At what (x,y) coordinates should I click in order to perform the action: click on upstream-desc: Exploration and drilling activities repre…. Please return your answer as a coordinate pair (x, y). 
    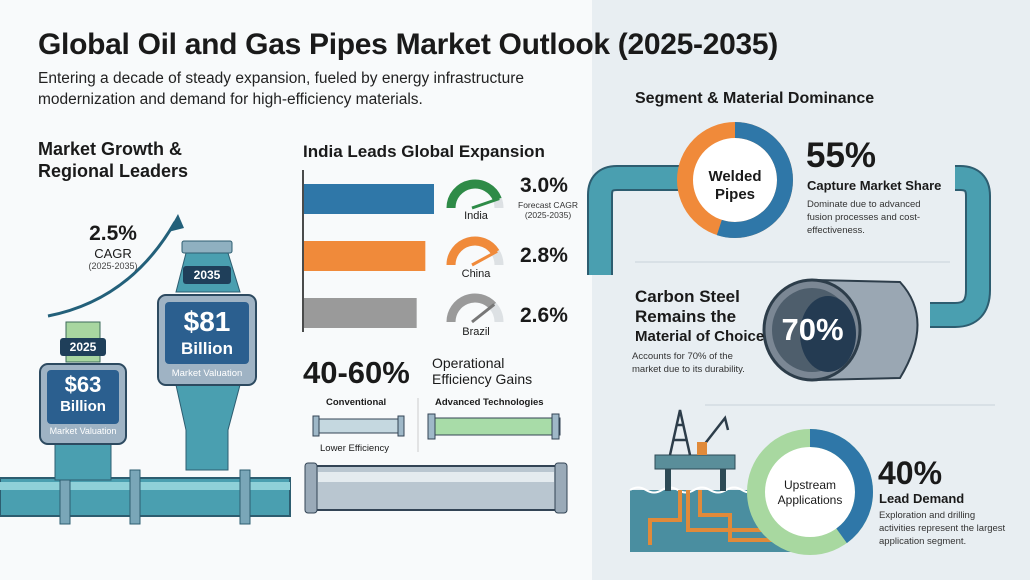
    Looking at the image, I should click on (942, 528).